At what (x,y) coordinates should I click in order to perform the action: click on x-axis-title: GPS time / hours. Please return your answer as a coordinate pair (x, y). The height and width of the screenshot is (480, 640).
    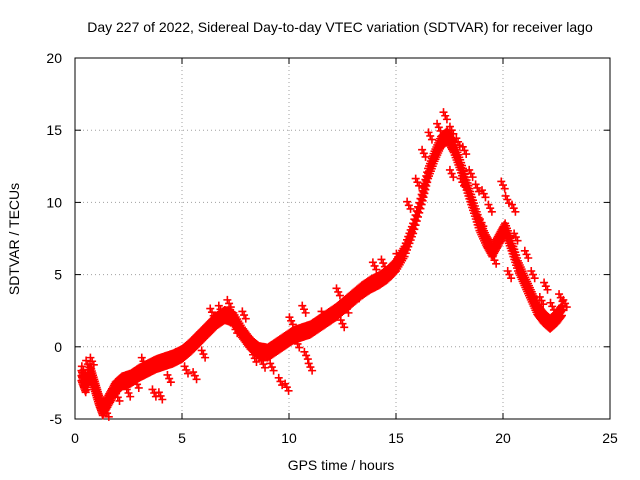
    Looking at the image, I should click on (341, 465).